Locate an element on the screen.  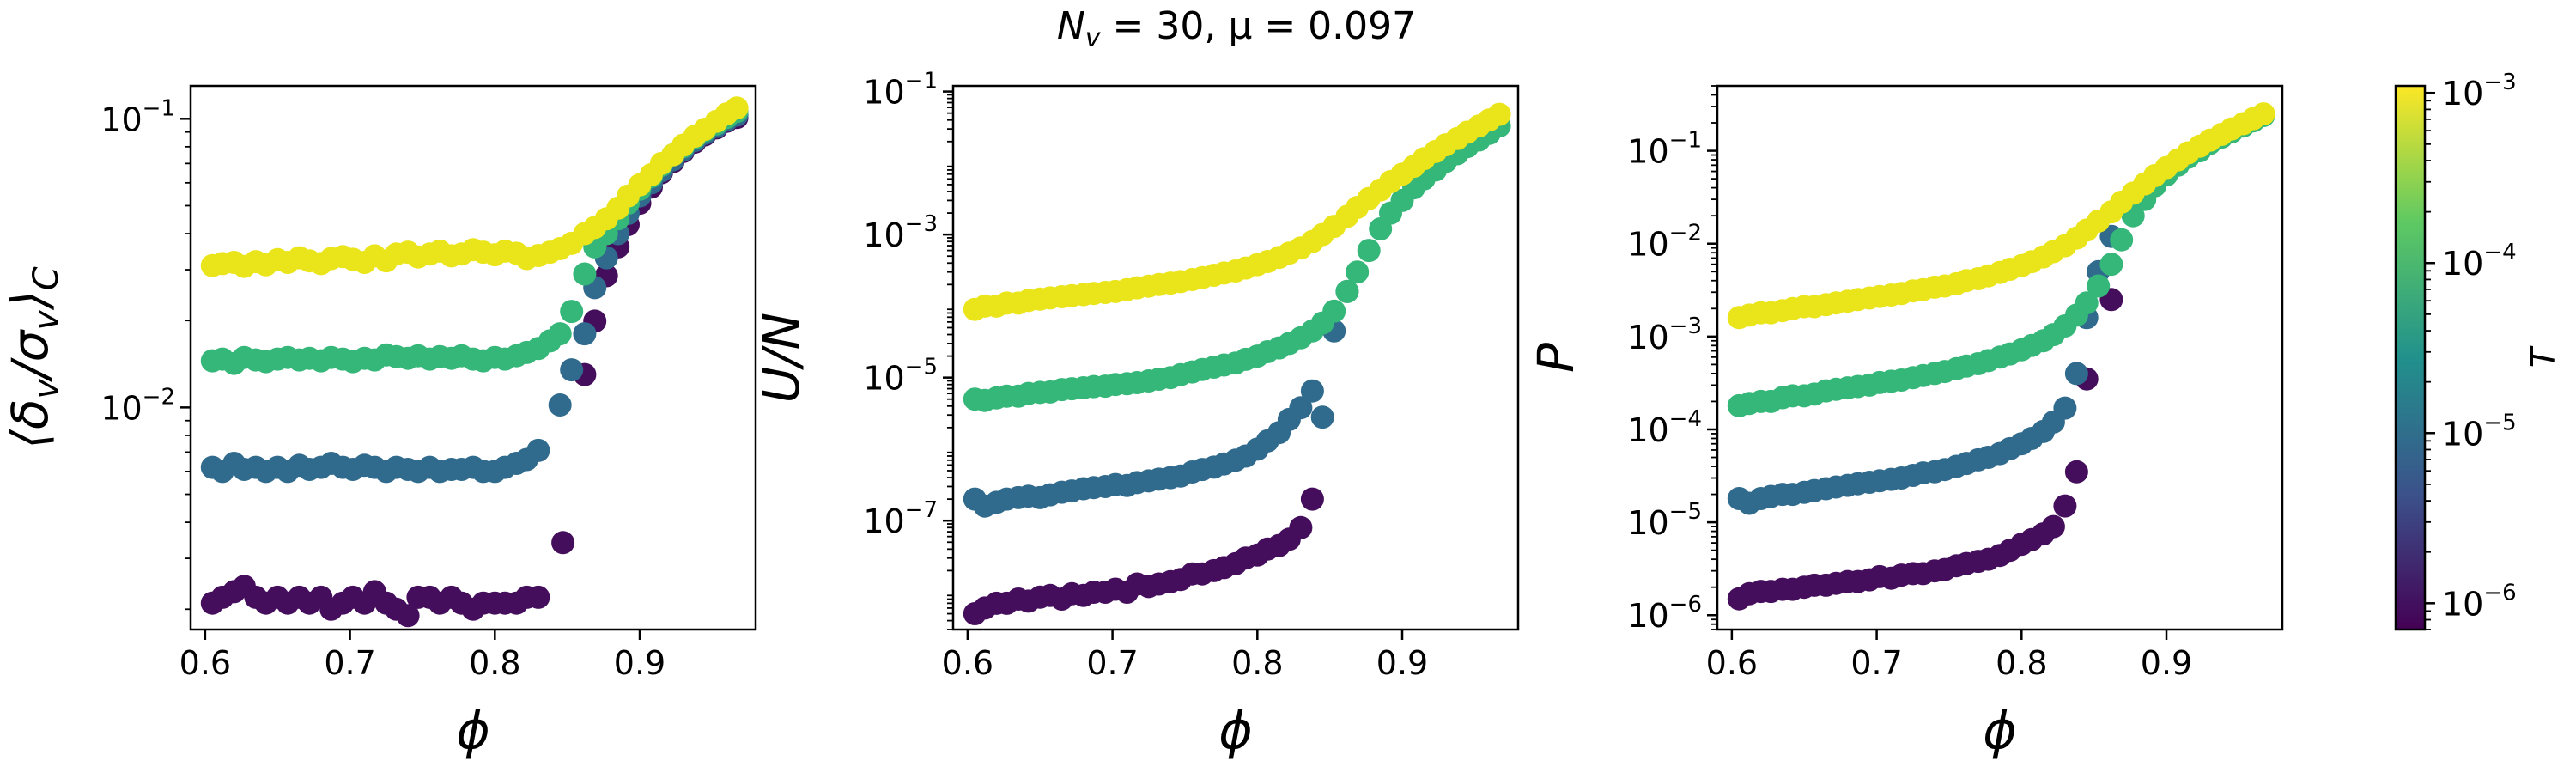
colorbar-gradient is located at coordinates (2411, 357).